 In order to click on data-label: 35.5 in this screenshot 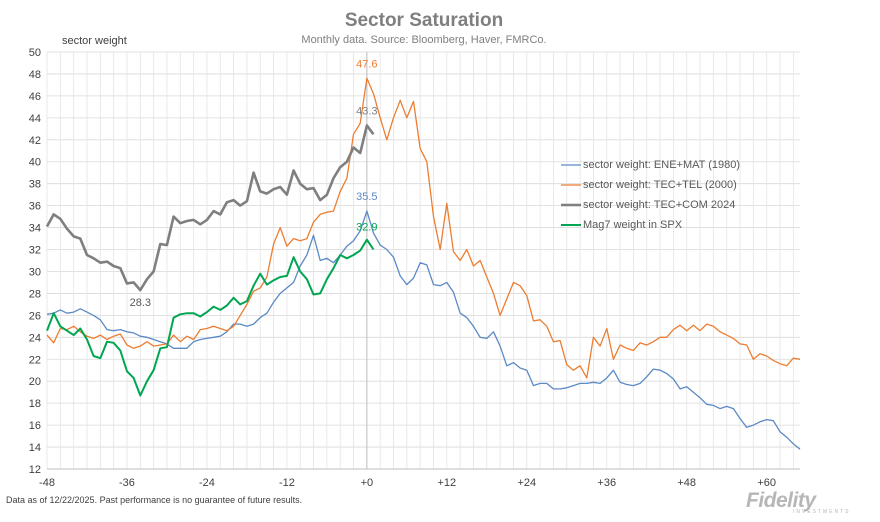, I will do `click(366, 197)`.